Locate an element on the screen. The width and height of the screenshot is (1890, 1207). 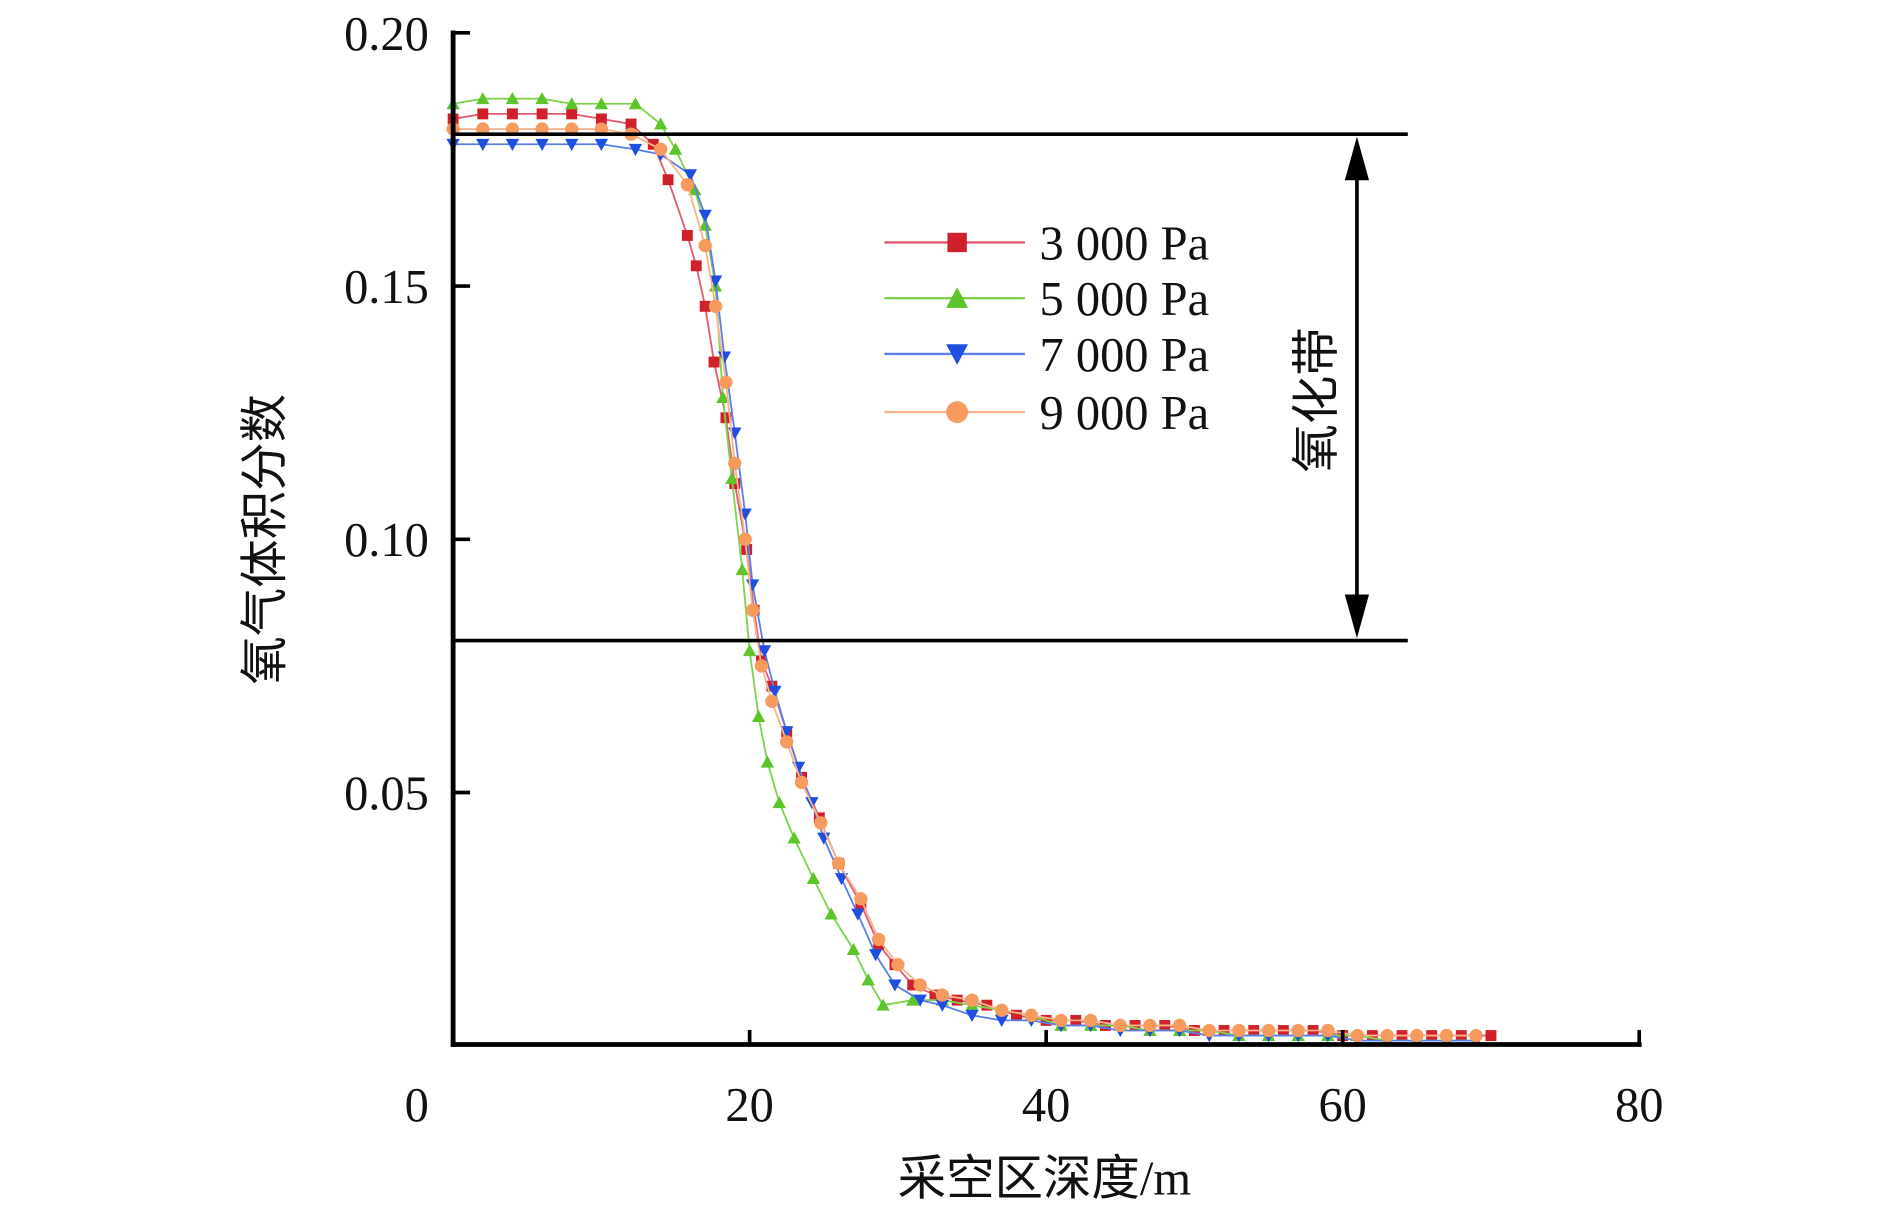
legend-item: 3 000 Pa is located at coordinates (1046, 243).